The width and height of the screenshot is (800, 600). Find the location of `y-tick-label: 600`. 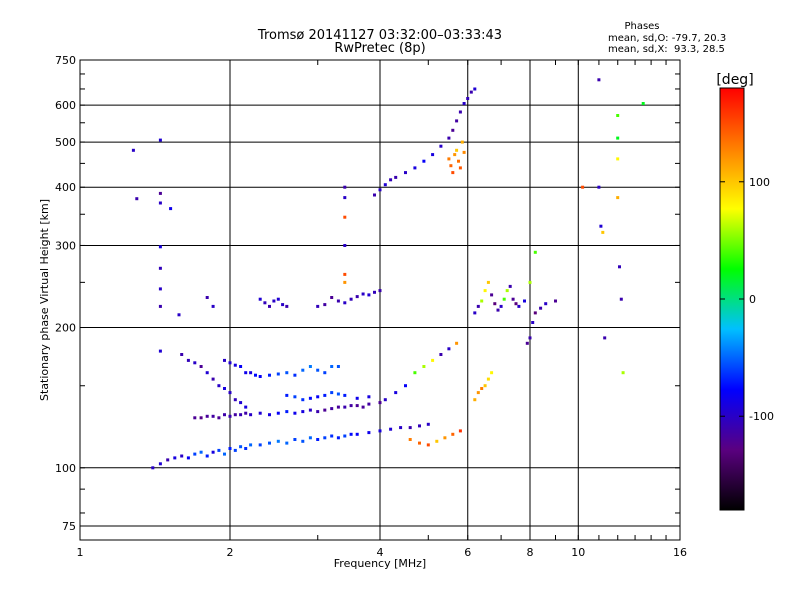

y-tick-label: 600 is located at coordinates (65, 105).